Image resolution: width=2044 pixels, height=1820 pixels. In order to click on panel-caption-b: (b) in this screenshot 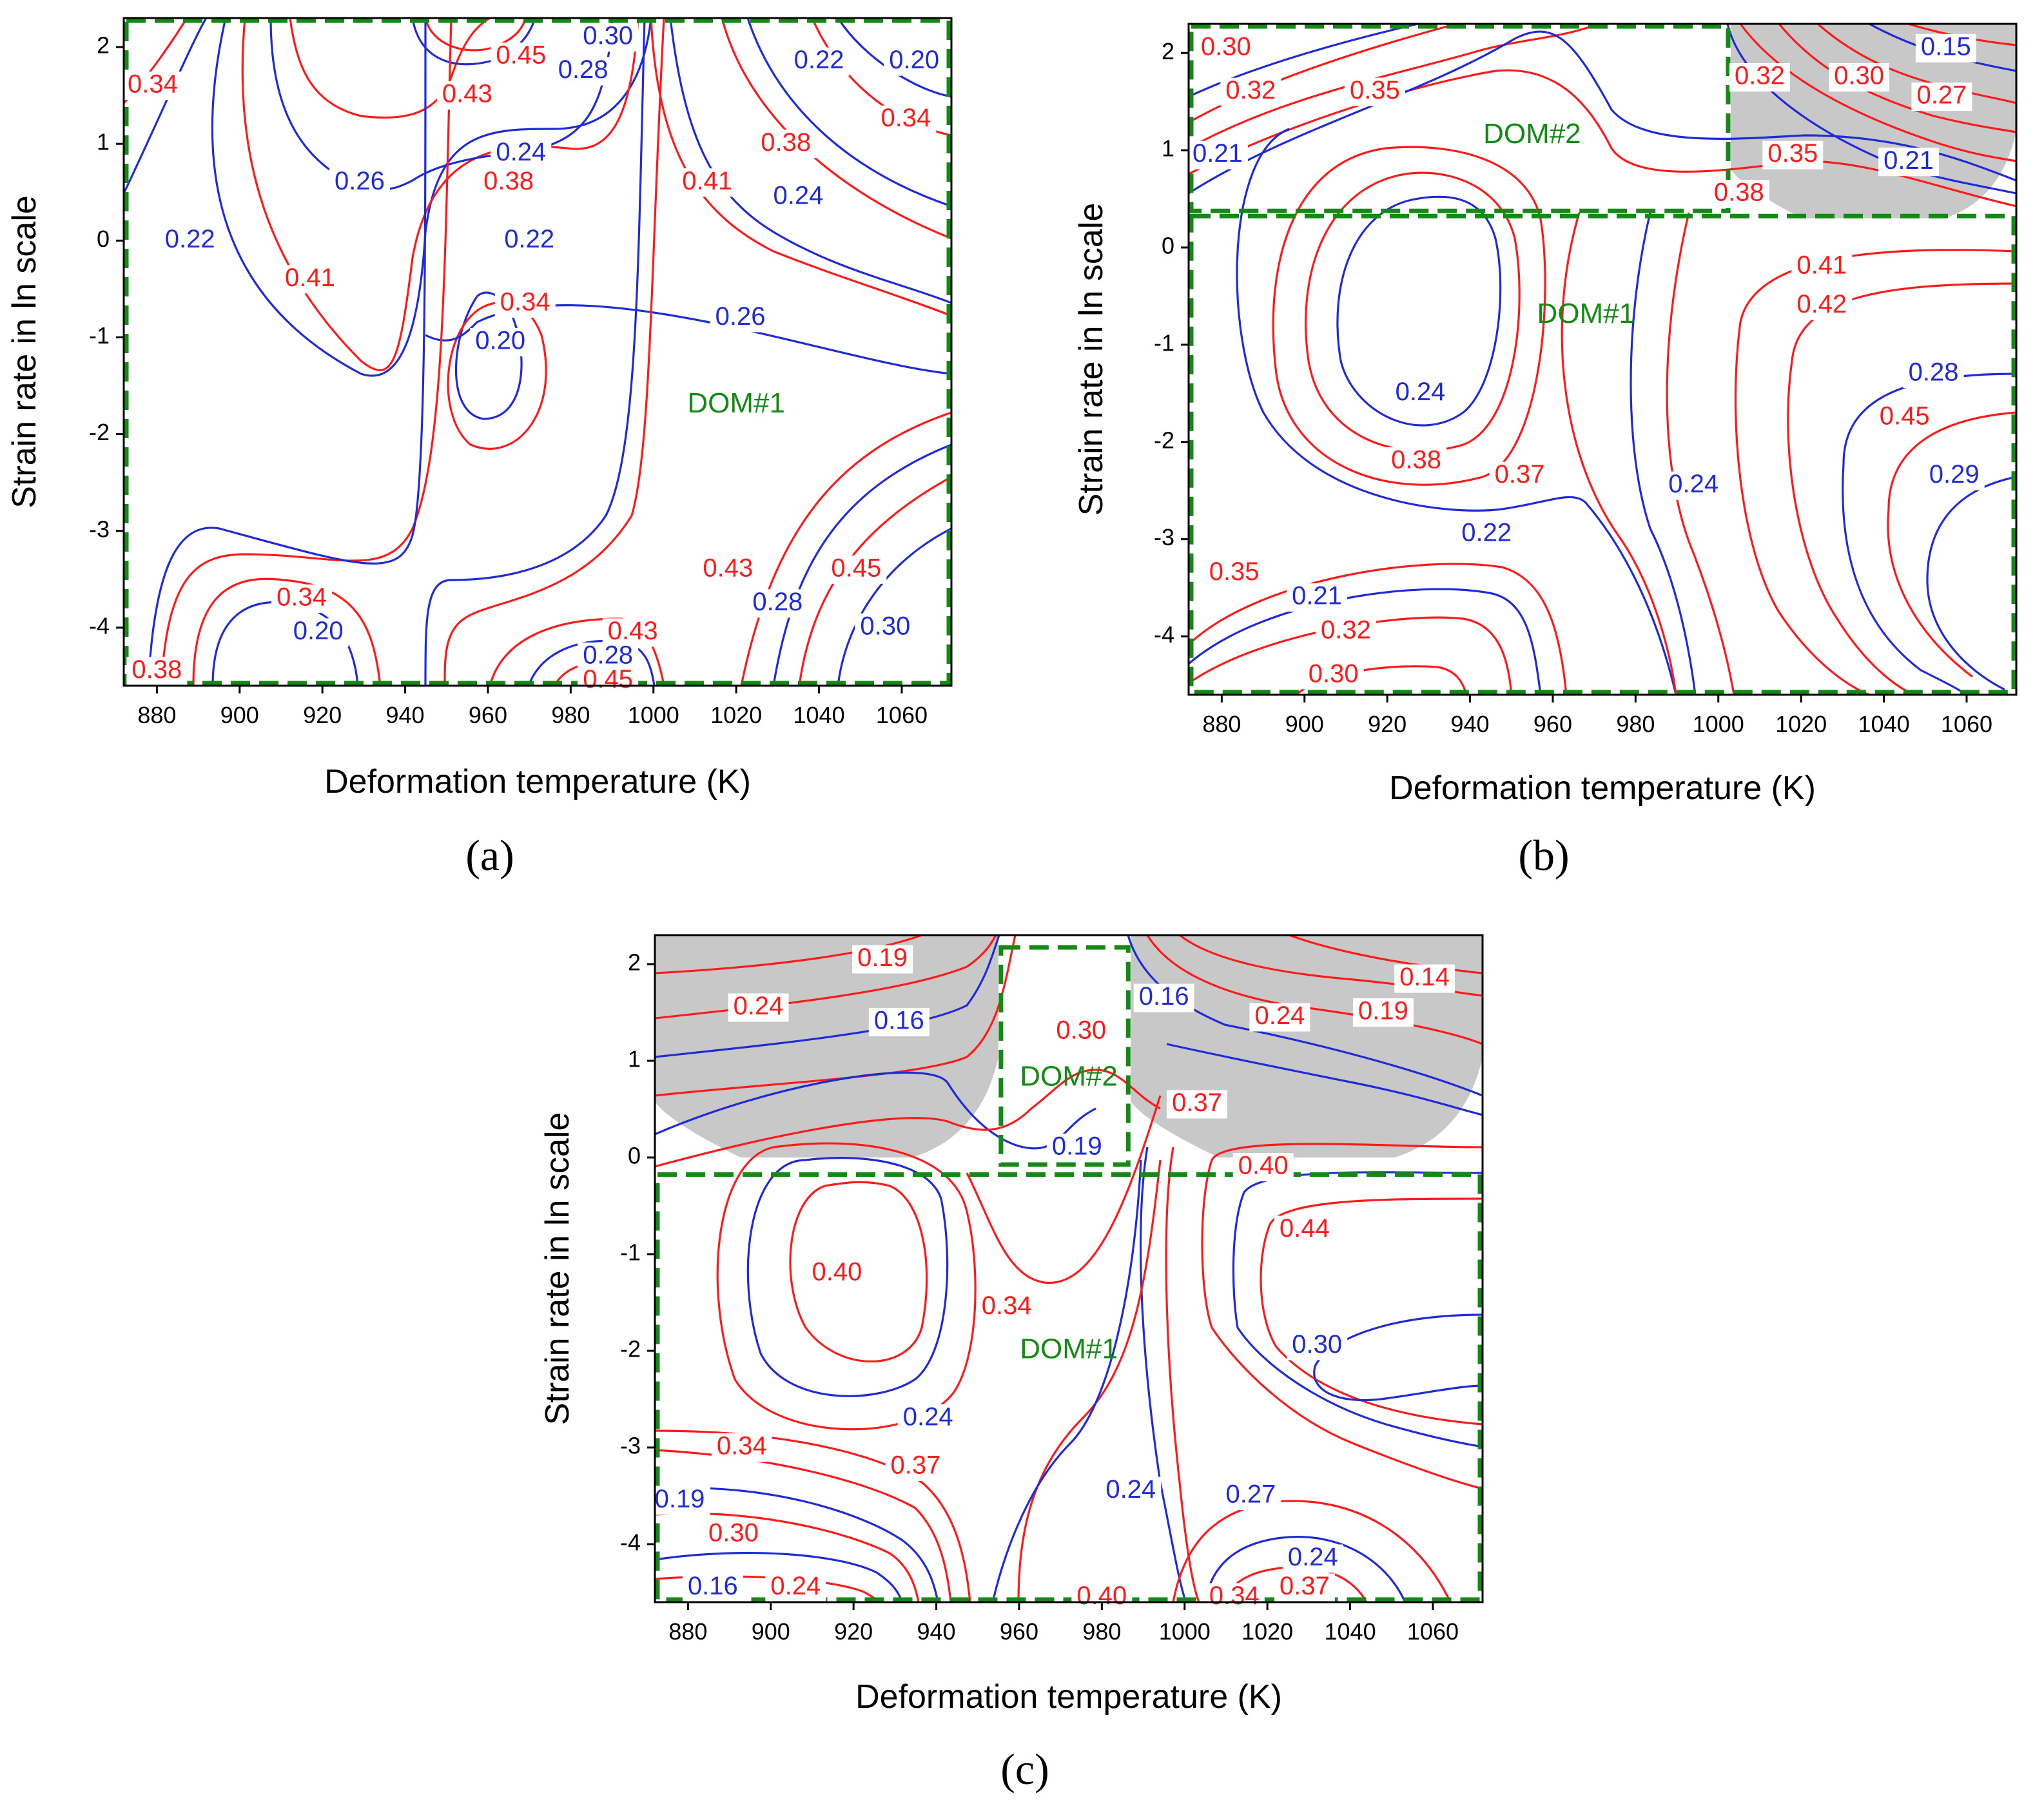, I will do `click(1544, 855)`.